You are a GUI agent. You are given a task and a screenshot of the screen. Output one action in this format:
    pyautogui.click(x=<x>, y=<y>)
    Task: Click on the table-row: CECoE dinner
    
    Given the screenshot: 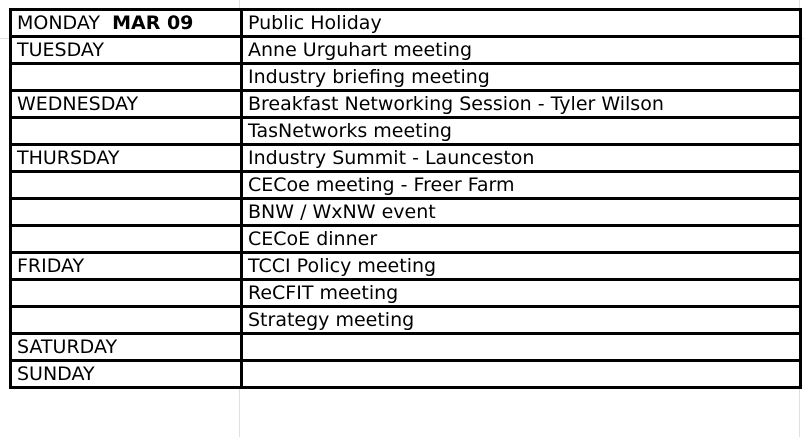 What is the action you would take?
    pyautogui.click(x=405, y=239)
    